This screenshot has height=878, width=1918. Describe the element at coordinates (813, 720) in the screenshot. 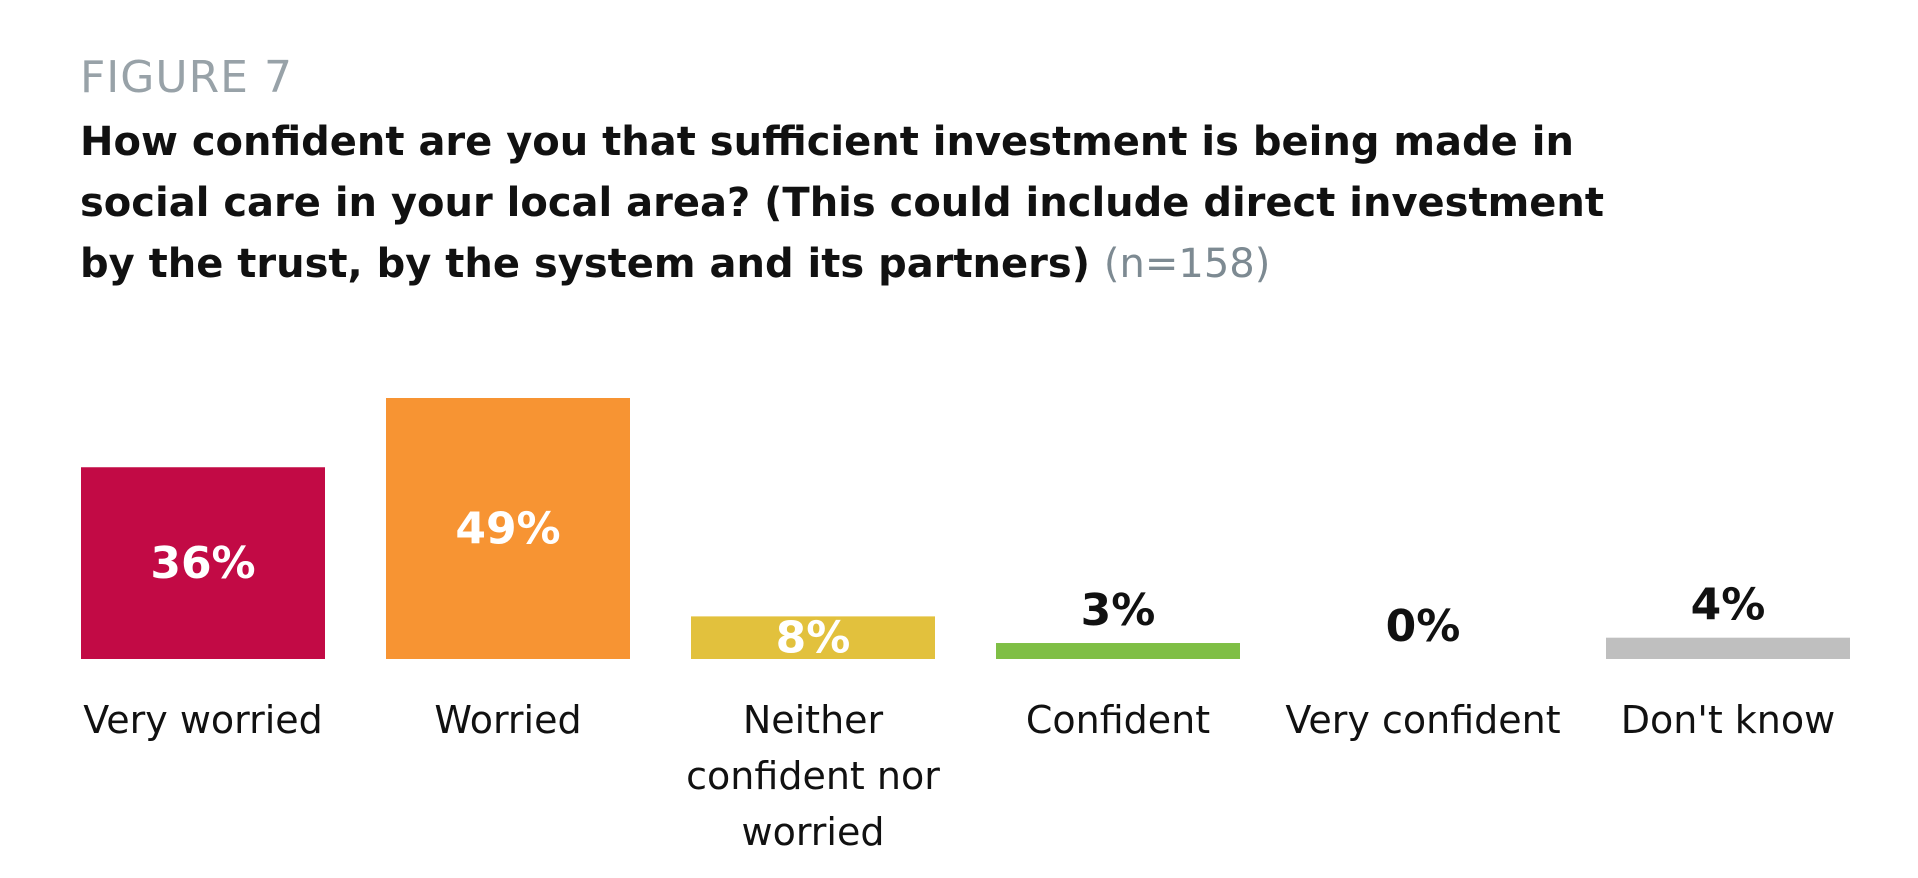

I see `category-label-2-line-0: Neither` at that location.